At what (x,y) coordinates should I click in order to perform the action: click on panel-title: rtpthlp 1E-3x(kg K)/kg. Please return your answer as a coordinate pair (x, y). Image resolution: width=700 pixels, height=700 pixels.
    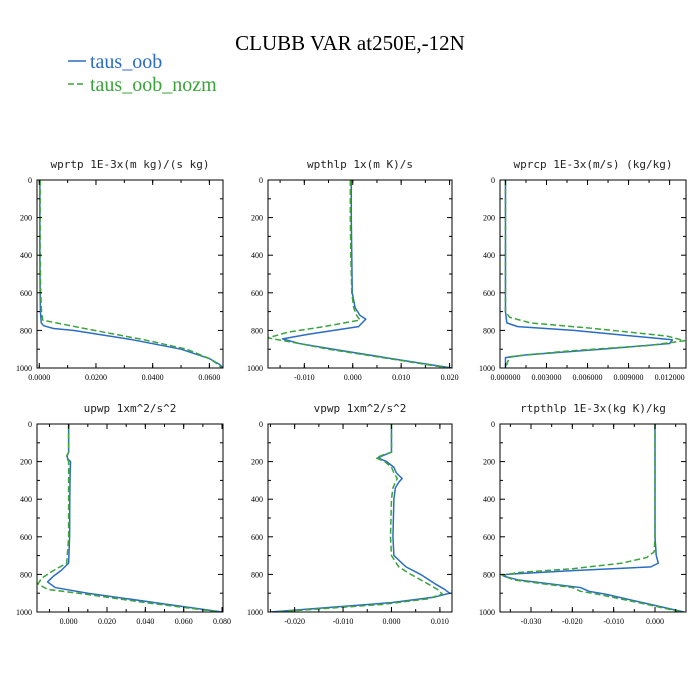
    Looking at the image, I should click on (593, 408).